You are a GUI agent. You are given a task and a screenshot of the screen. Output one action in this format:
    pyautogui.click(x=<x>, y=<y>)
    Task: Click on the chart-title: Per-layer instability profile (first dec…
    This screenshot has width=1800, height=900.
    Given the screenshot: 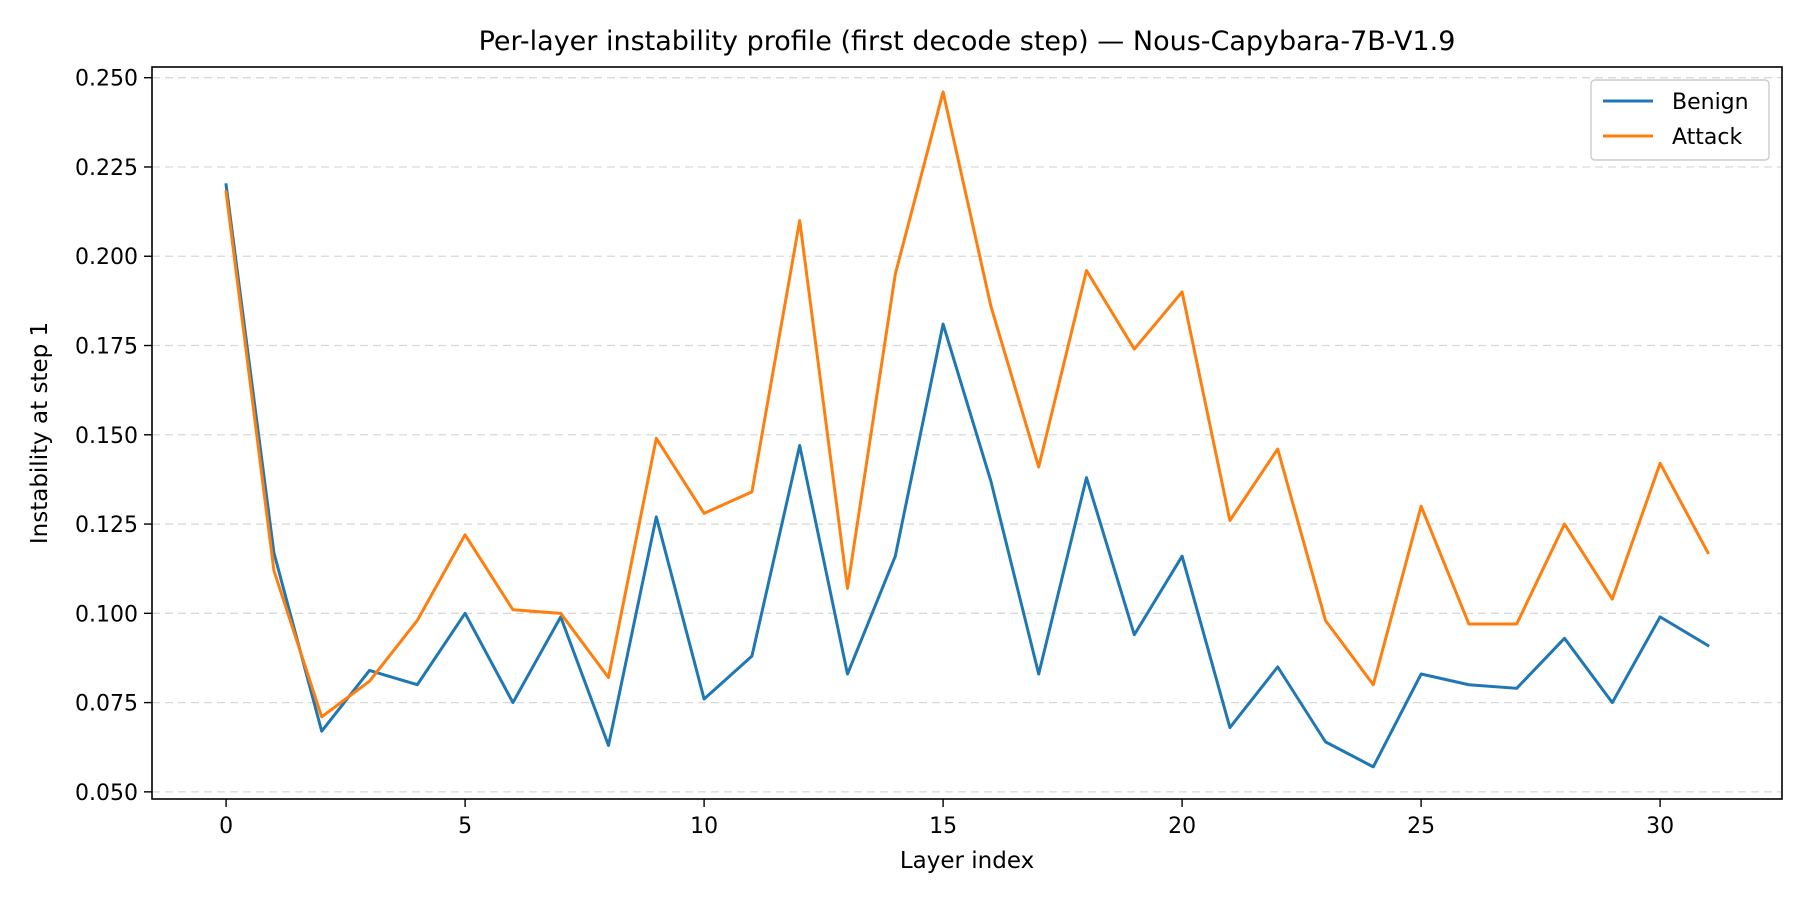 What is the action you would take?
    pyautogui.click(x=967, y=41)
    